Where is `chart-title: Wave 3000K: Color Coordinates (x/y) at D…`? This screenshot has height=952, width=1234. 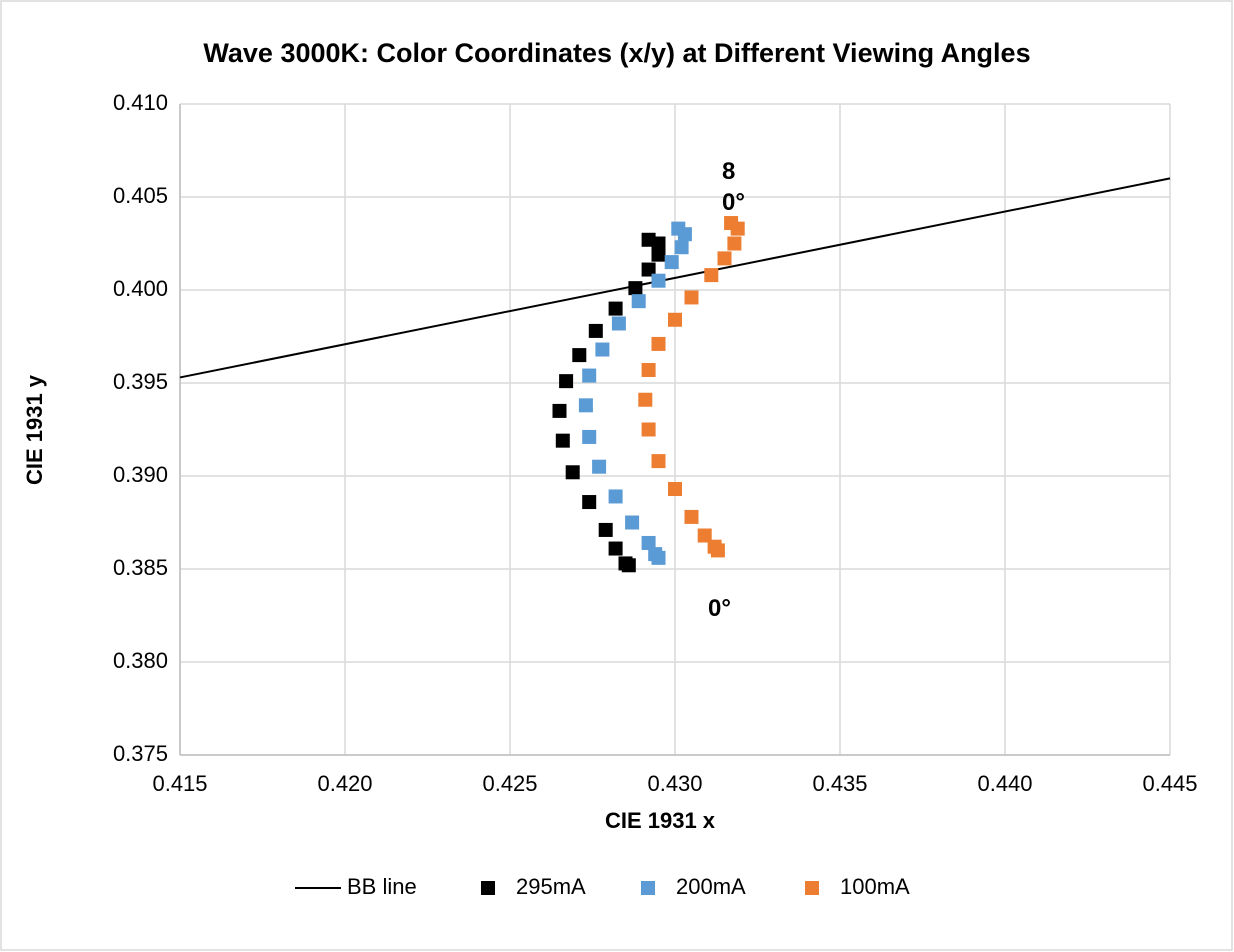 chart-title: Wave 3000K: Color Coordinates (x/y) at D… is located at coordinates (616, 53).